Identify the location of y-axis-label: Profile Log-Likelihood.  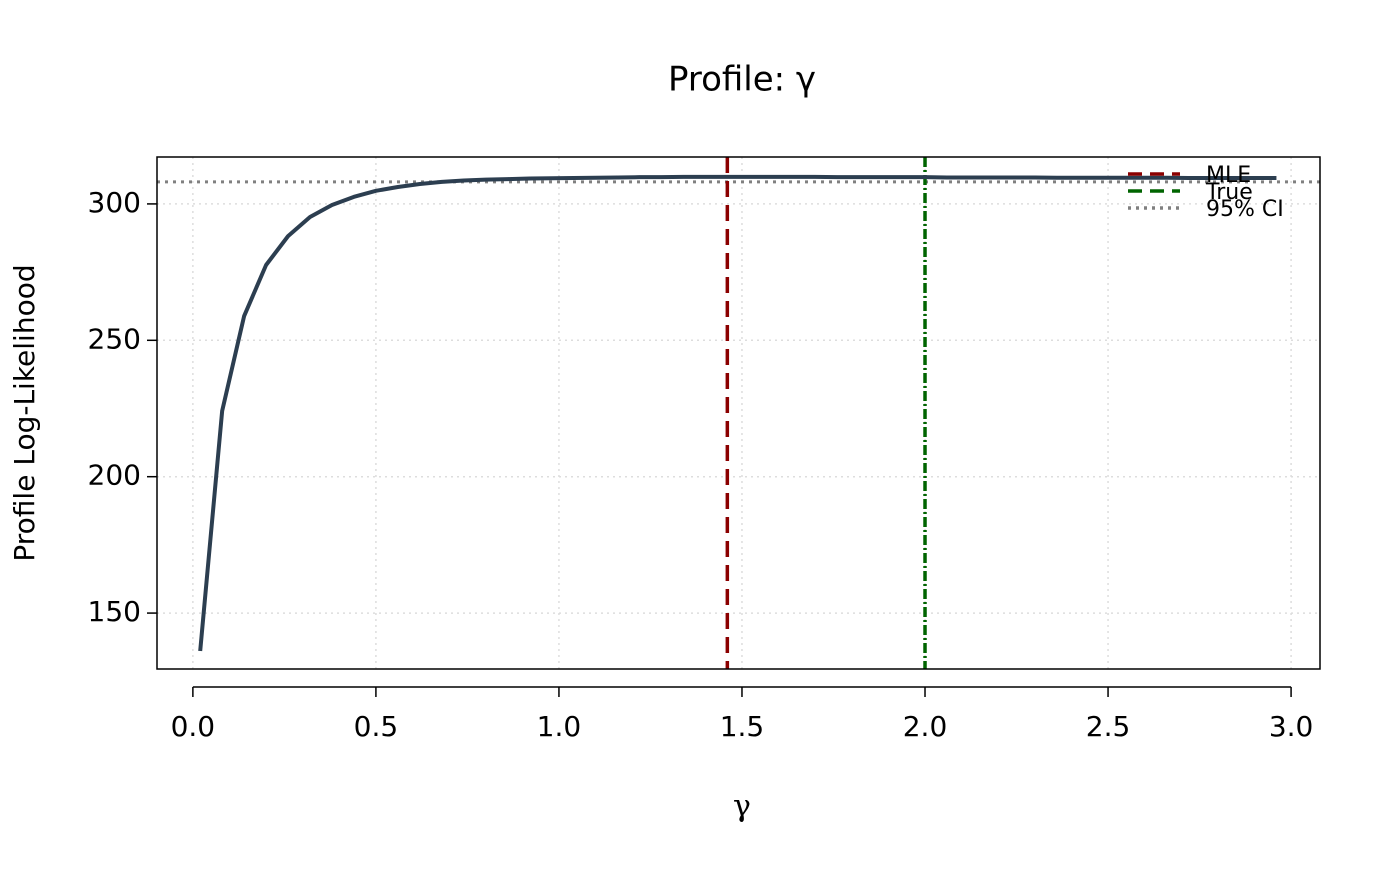
(24, 412).